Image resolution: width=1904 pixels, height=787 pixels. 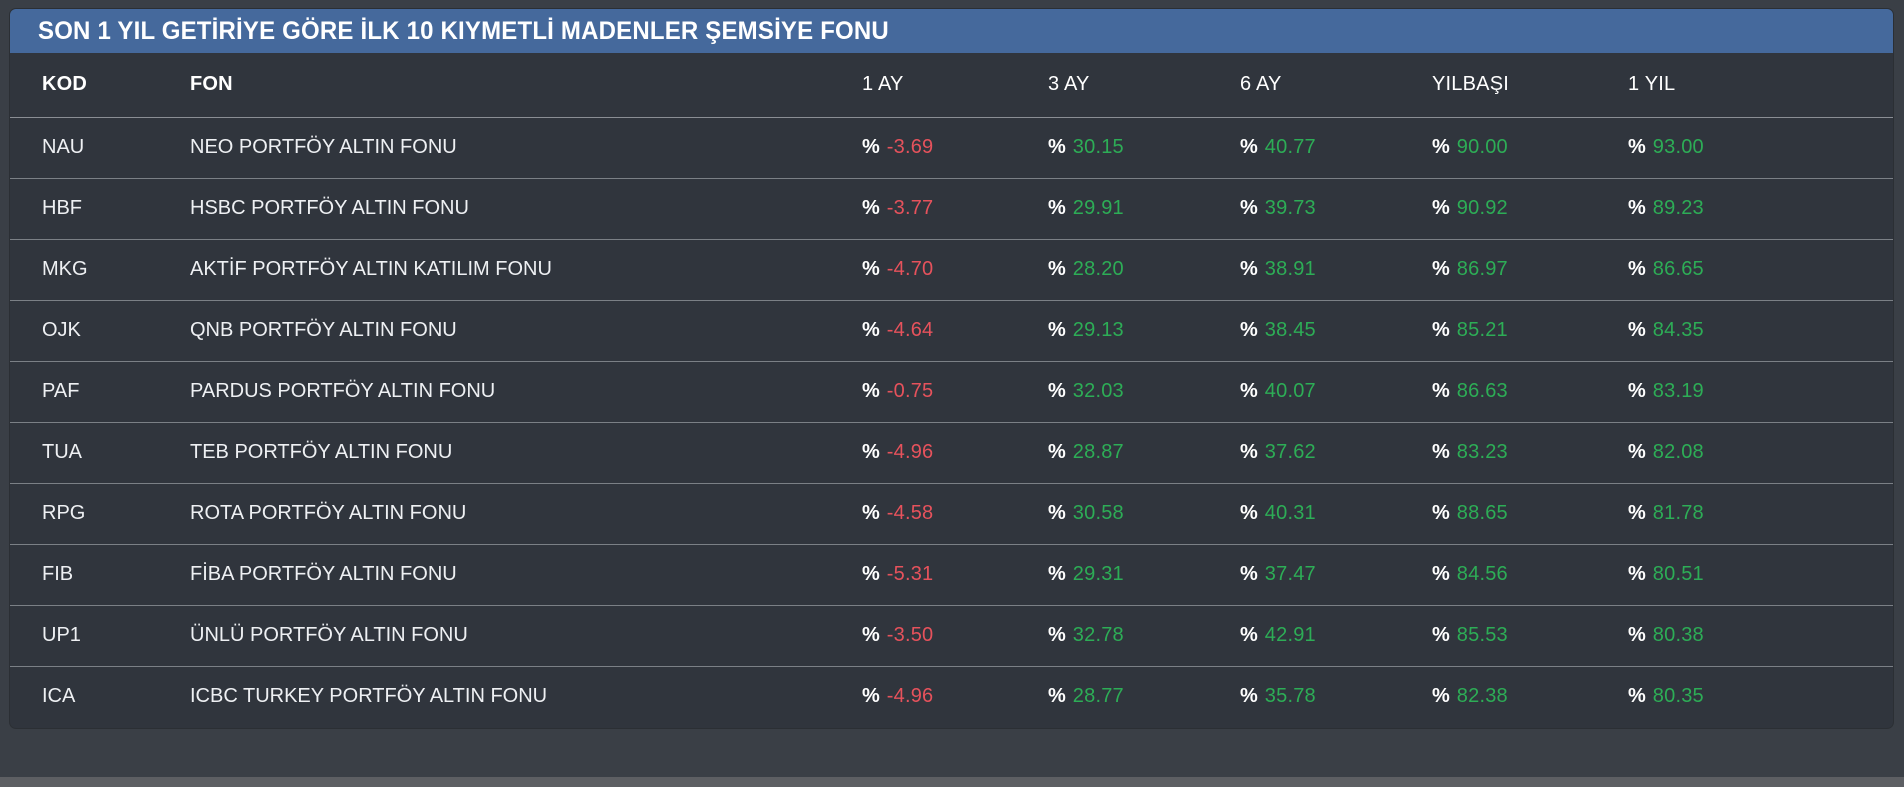 I want to click on return-value: 88.65, so click(x=1482, y=513).